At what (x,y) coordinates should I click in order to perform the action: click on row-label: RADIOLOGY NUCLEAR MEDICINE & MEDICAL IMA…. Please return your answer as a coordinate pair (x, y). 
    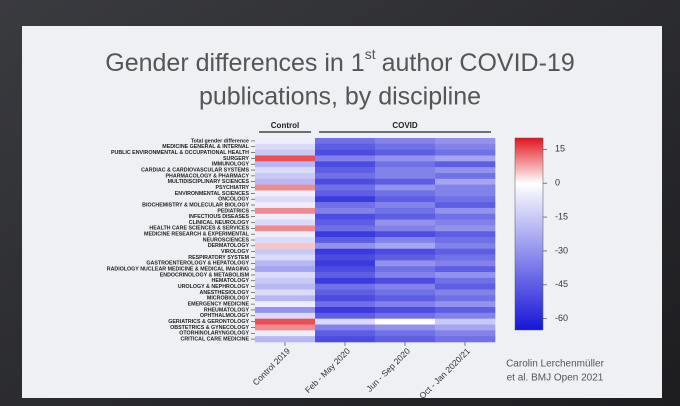
    Looking at the image, I should click on (178, 270).